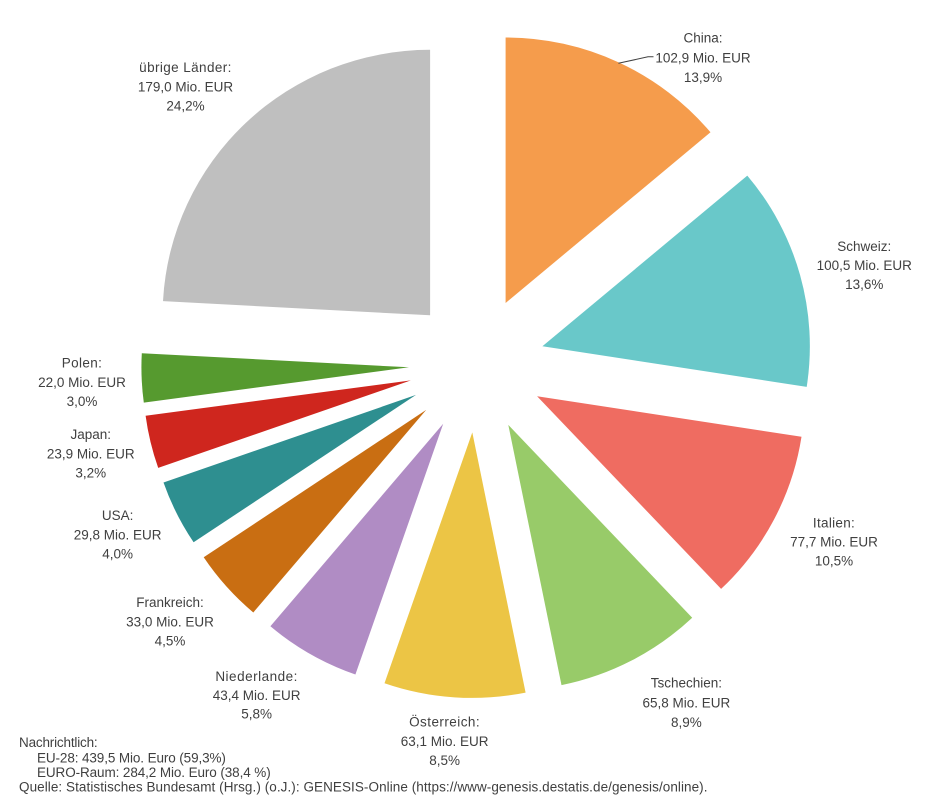  What do you see at coordinates (703, 77) in the screenshot?
I see `svg-text: 13,9%` at bounding box center [703, 77].